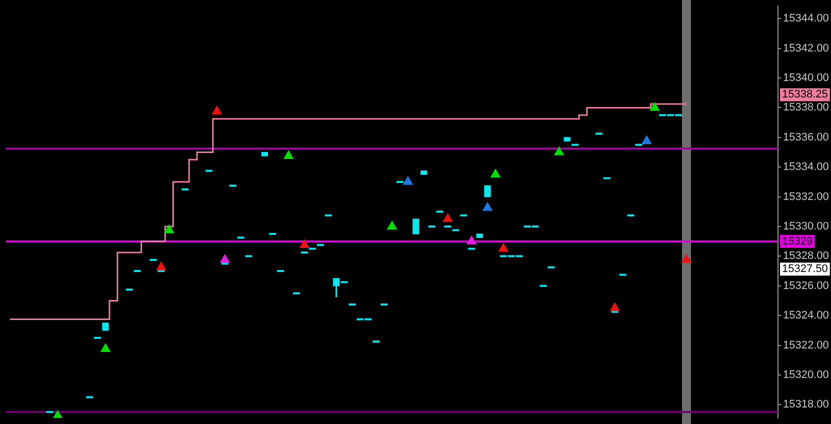 The height and width of the screenshot is (424, 831). Describe the element at coordinates (806, 196) in the screenshot. I see `y-tick-label: 15332.00` at that location.